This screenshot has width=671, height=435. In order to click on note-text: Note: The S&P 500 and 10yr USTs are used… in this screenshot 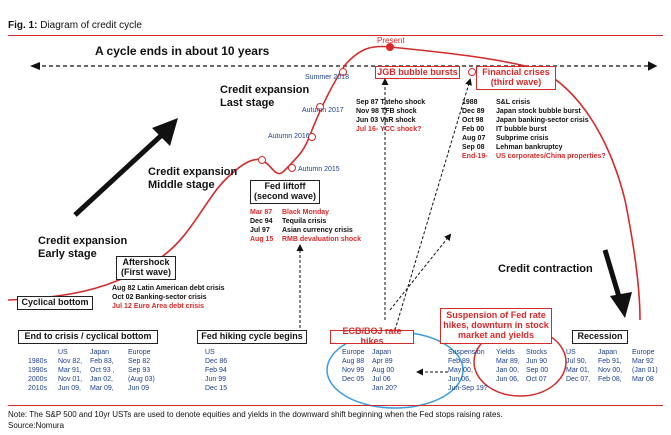, I will do `click(255, 414)`.